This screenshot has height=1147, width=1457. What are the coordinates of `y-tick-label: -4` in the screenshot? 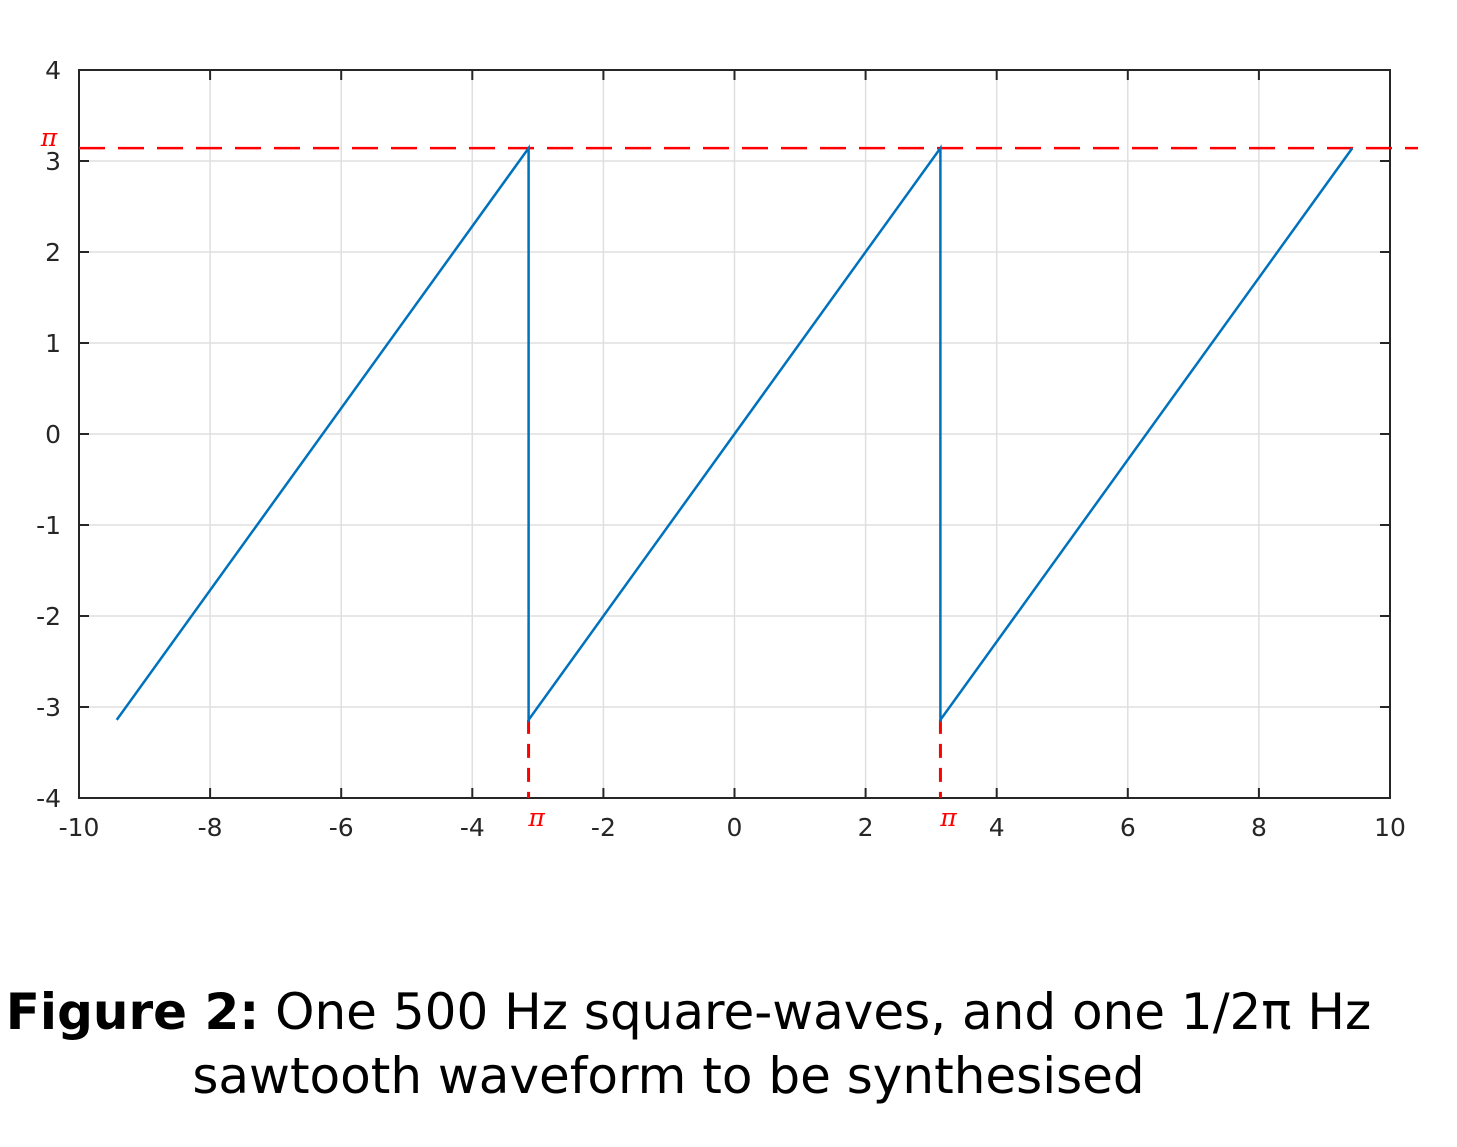 It's located at (48, 798).